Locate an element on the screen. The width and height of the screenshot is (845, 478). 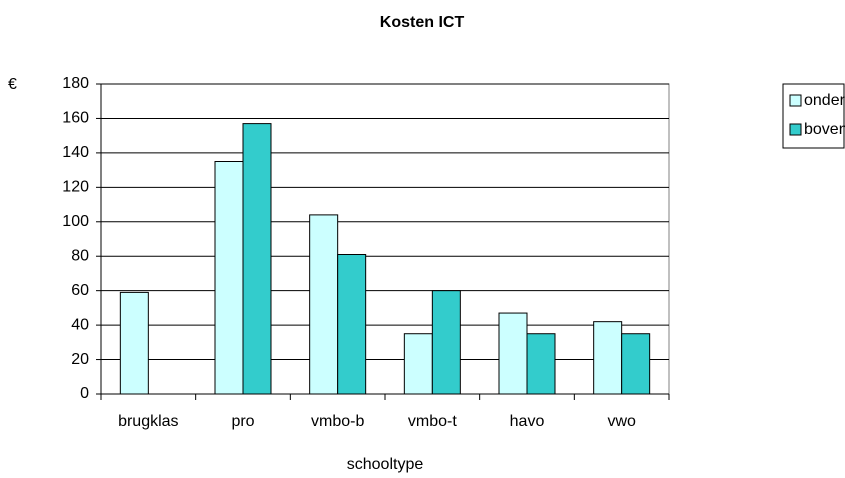
y-tick-label: 180 is located at coordinates (75, 83).